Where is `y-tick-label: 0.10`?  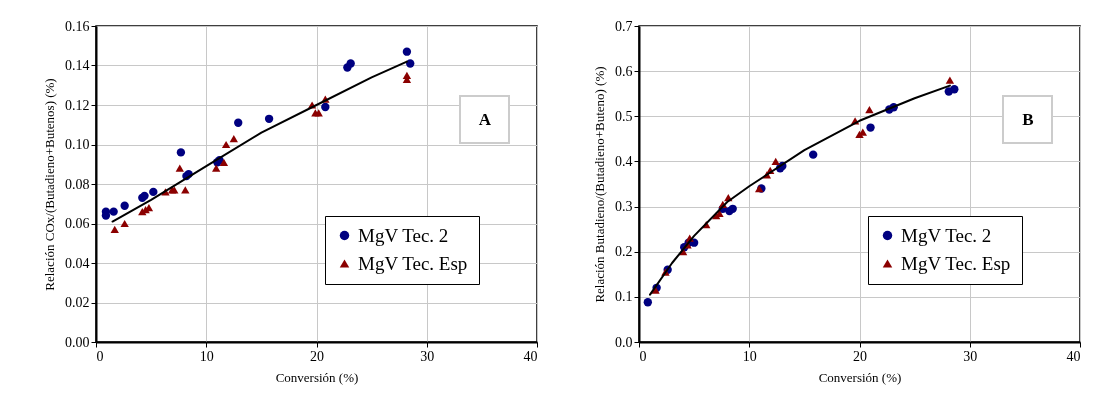
y-tick-label: 0.10 is located at coordinates (77, 144).